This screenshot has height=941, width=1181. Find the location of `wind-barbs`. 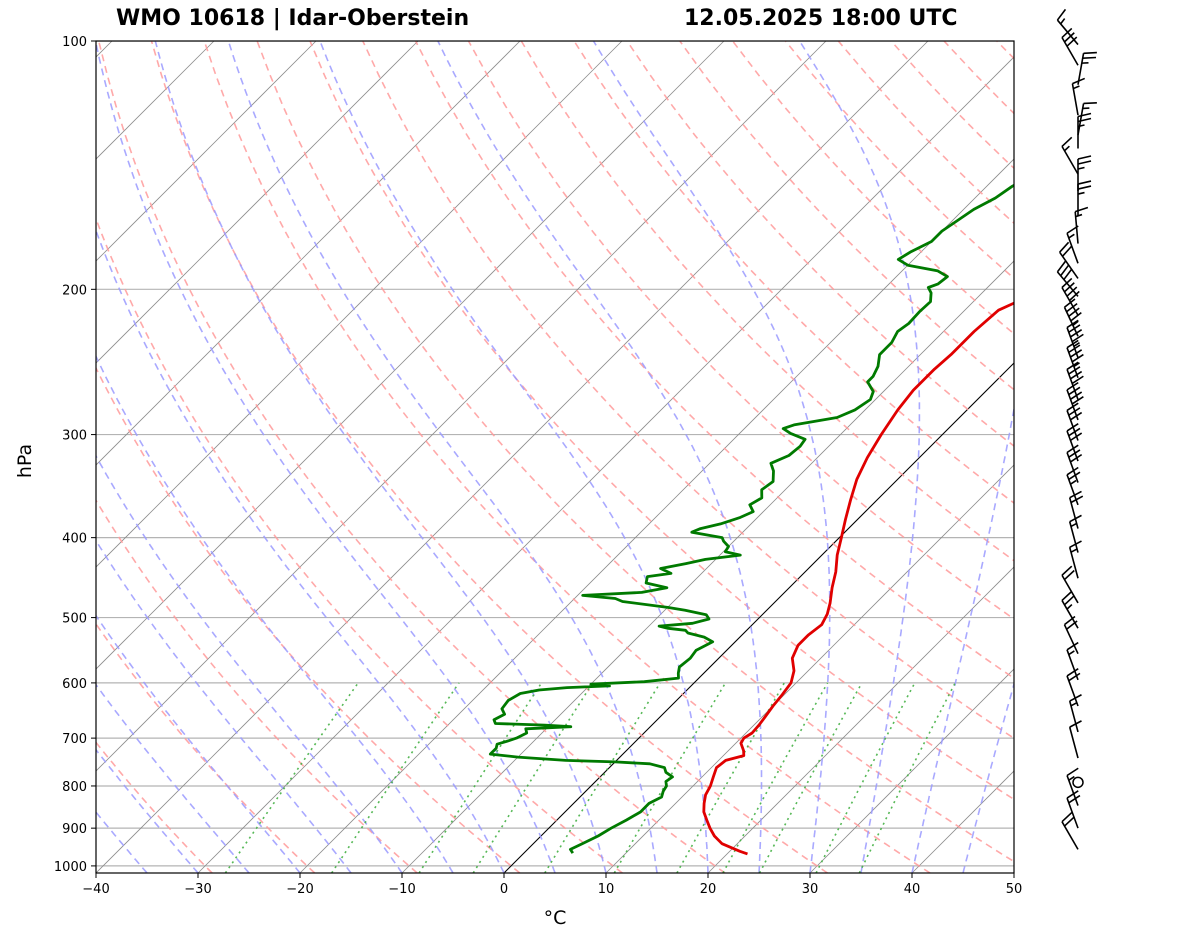

wind-barbs is located at coordinates (1076, 429).